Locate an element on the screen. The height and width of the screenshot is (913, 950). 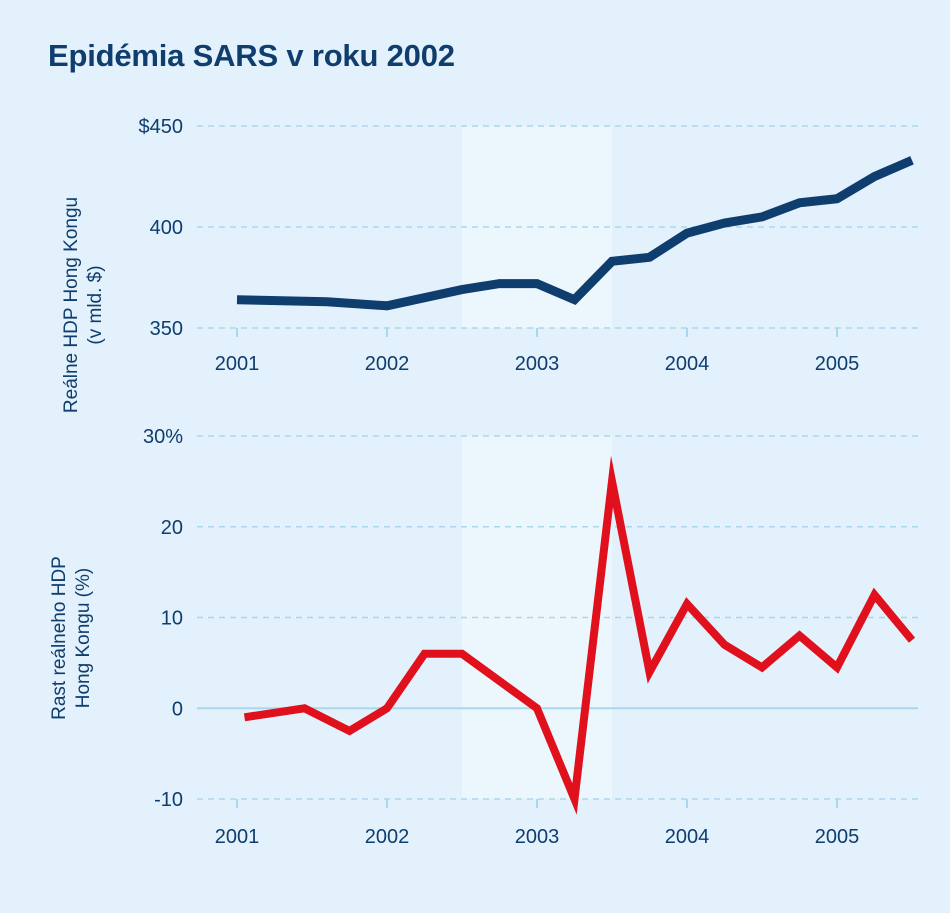
gdp-y-tick-label: 350 is located at coordinates (166, 329).